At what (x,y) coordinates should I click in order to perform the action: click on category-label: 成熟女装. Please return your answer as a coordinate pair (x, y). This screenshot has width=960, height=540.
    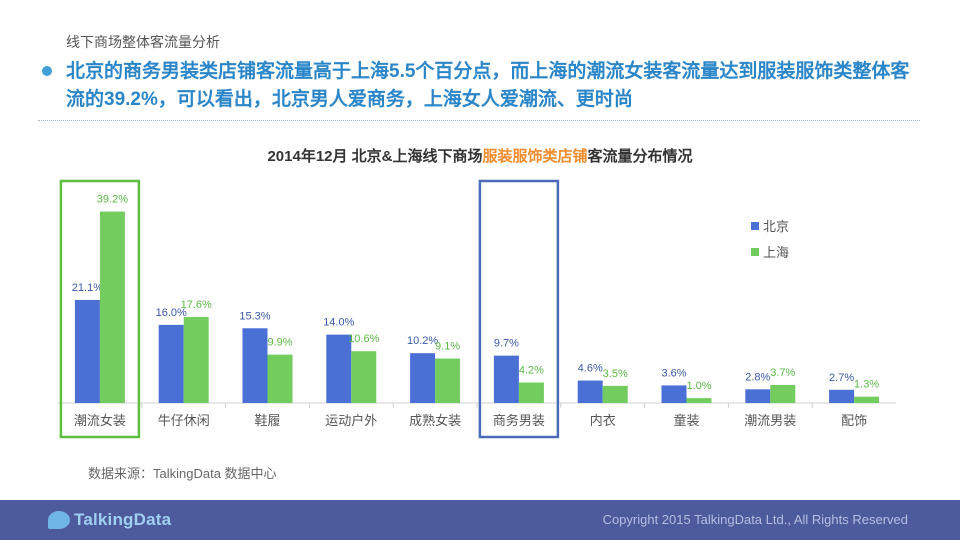
    Looking at the image, I should click on (435, 421).